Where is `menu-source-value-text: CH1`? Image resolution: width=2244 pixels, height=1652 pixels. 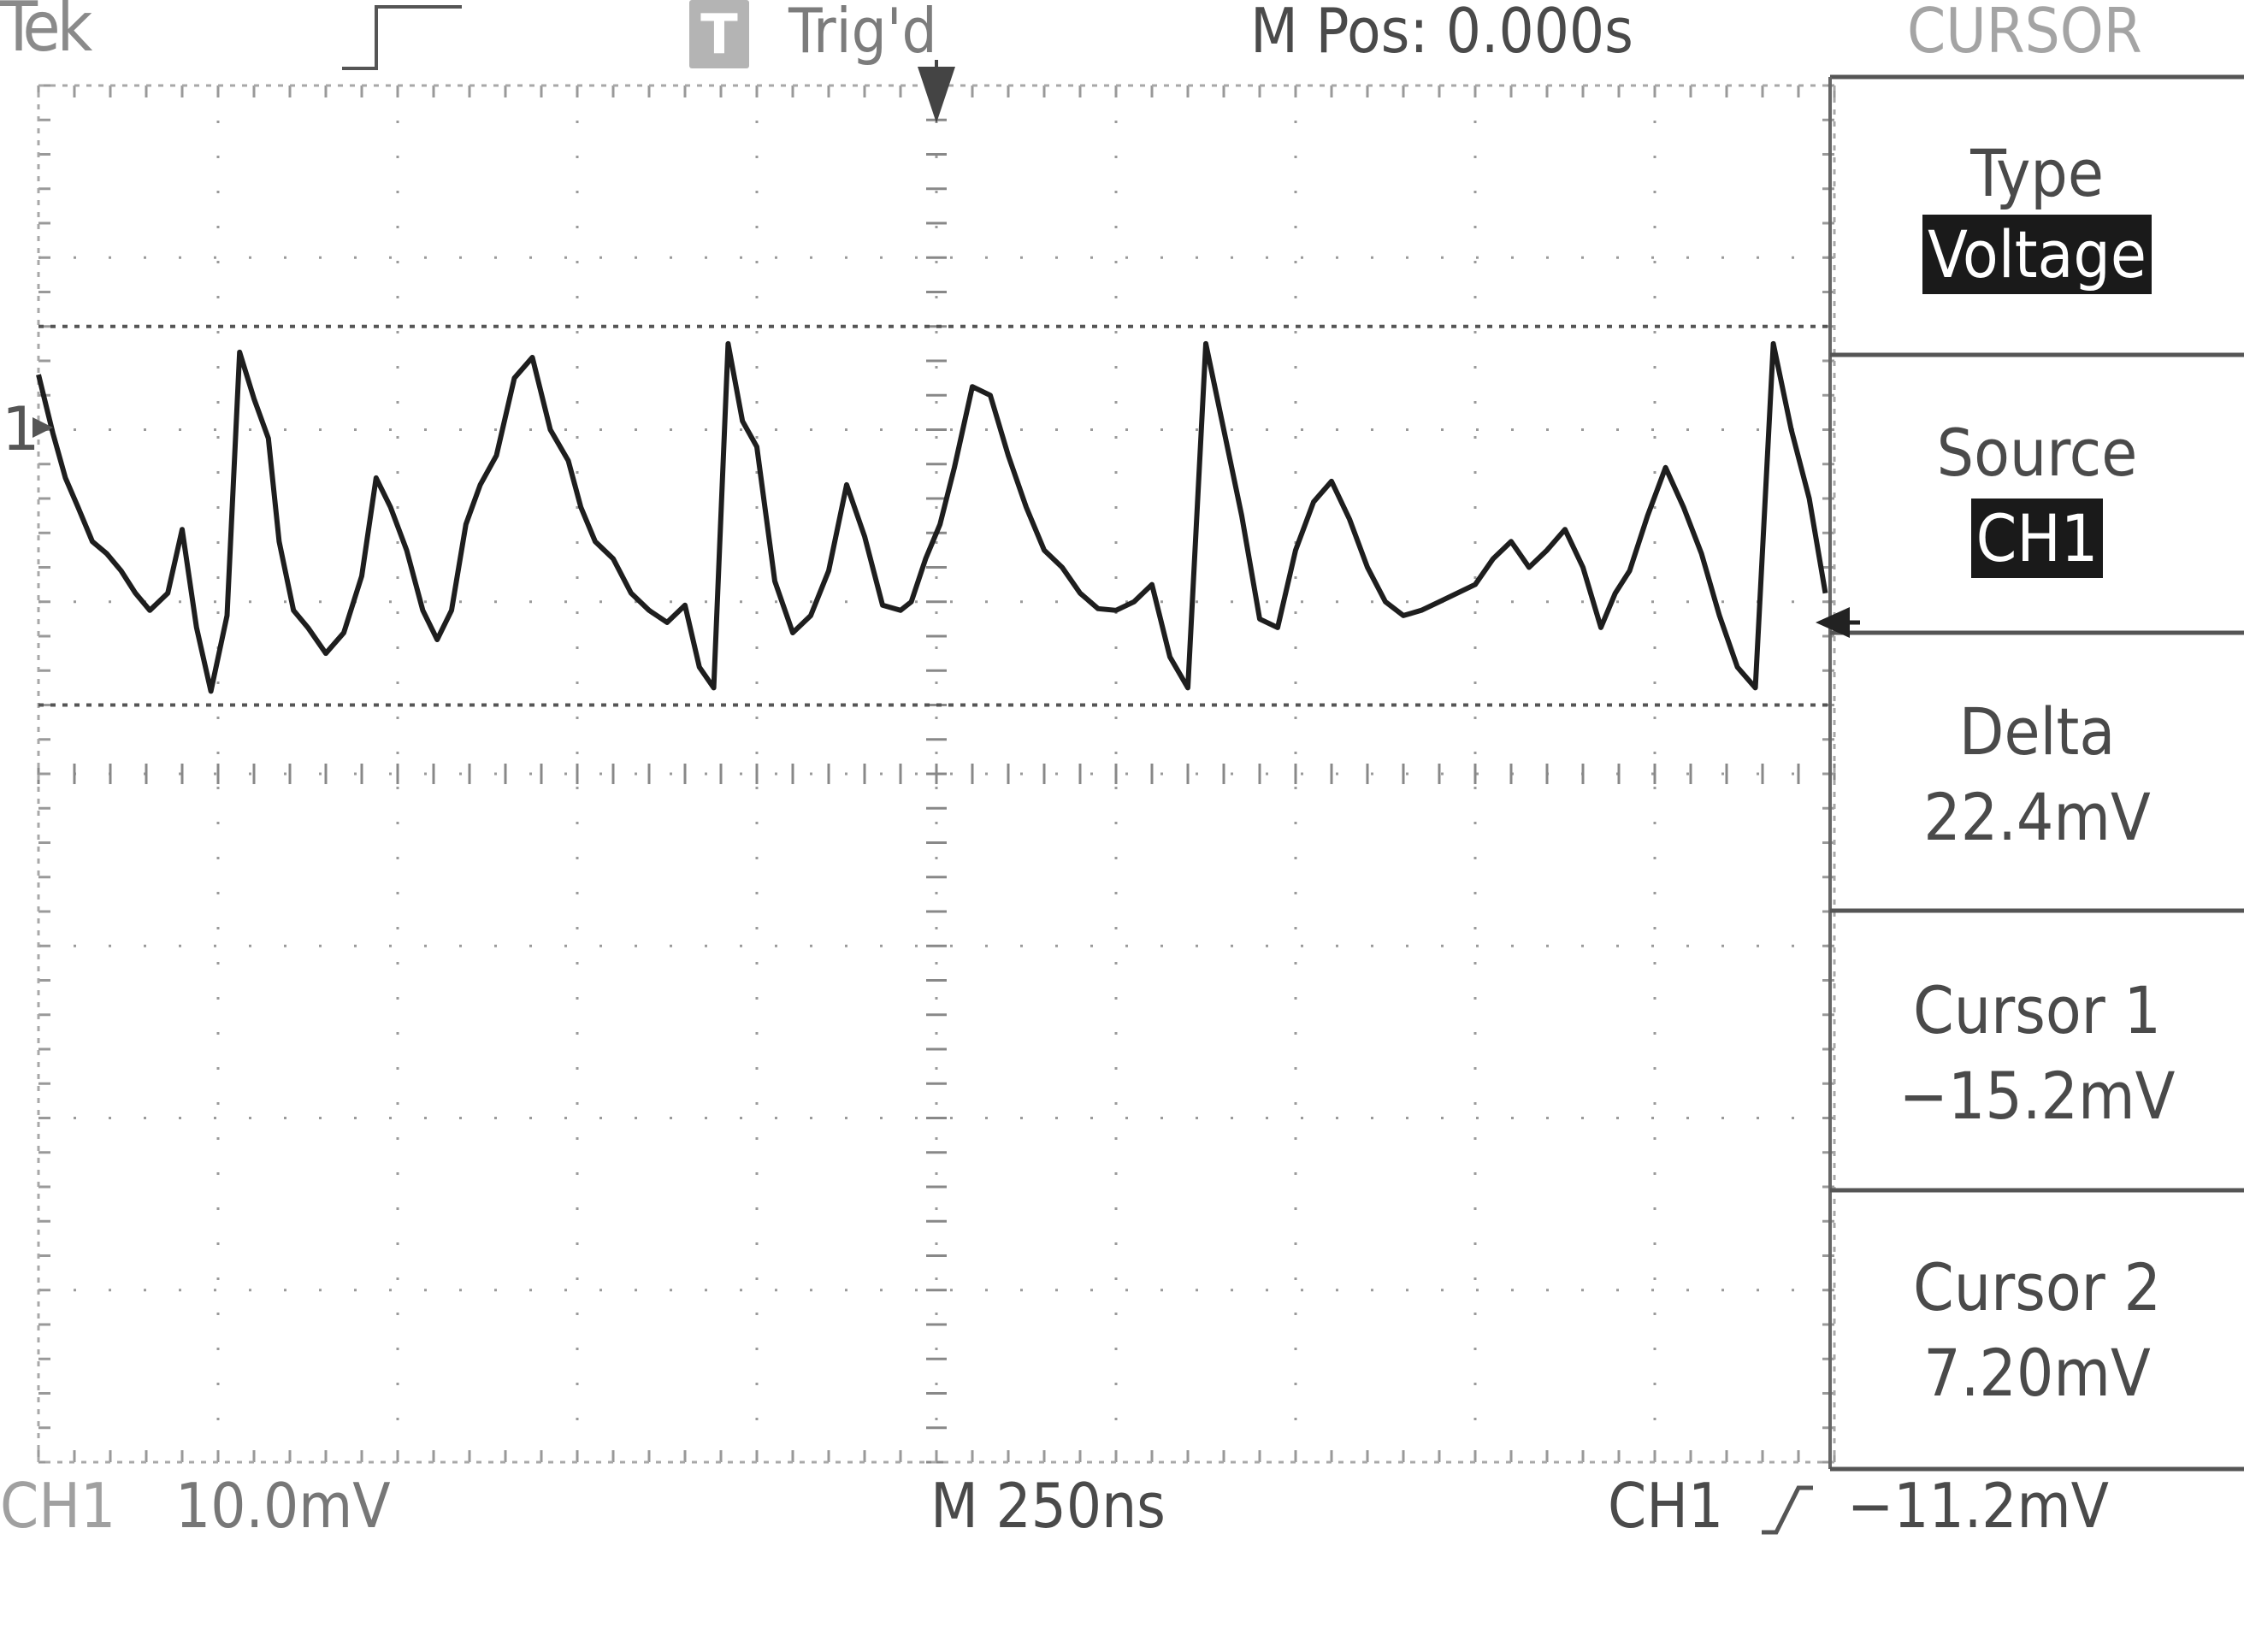
menu-source-value-text: CH1 is located at coordinates (2037, 538).